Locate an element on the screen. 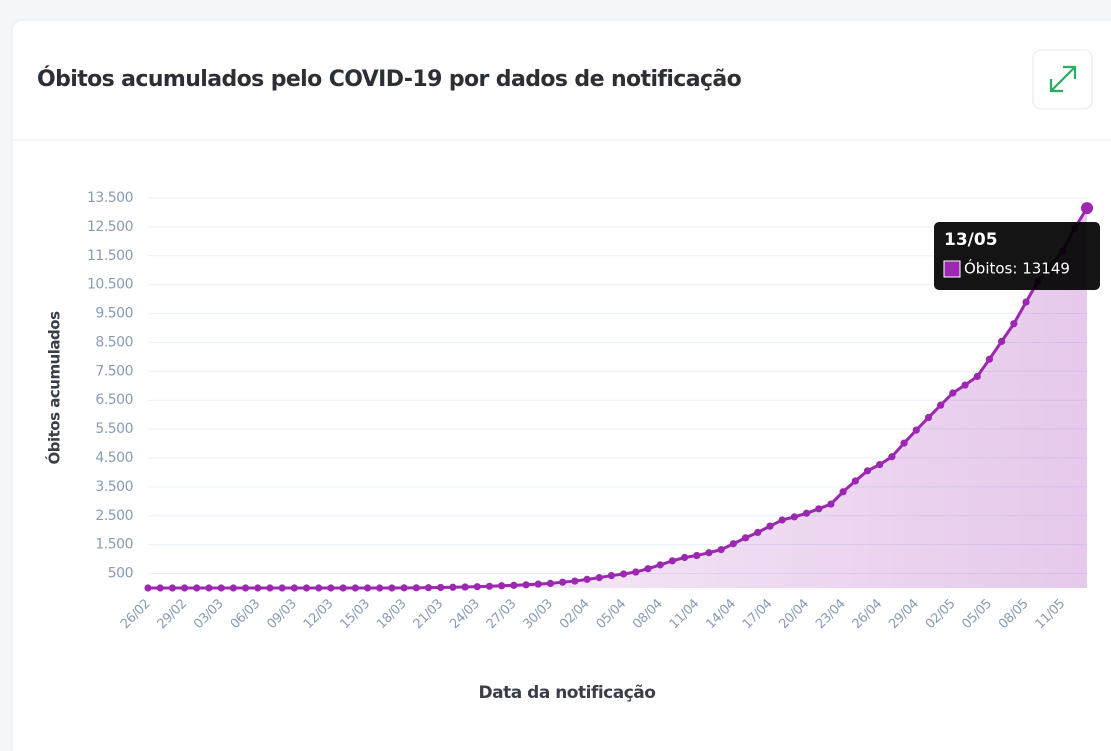  y-tick-label: 11.500 is located at coordinates (110, 256).